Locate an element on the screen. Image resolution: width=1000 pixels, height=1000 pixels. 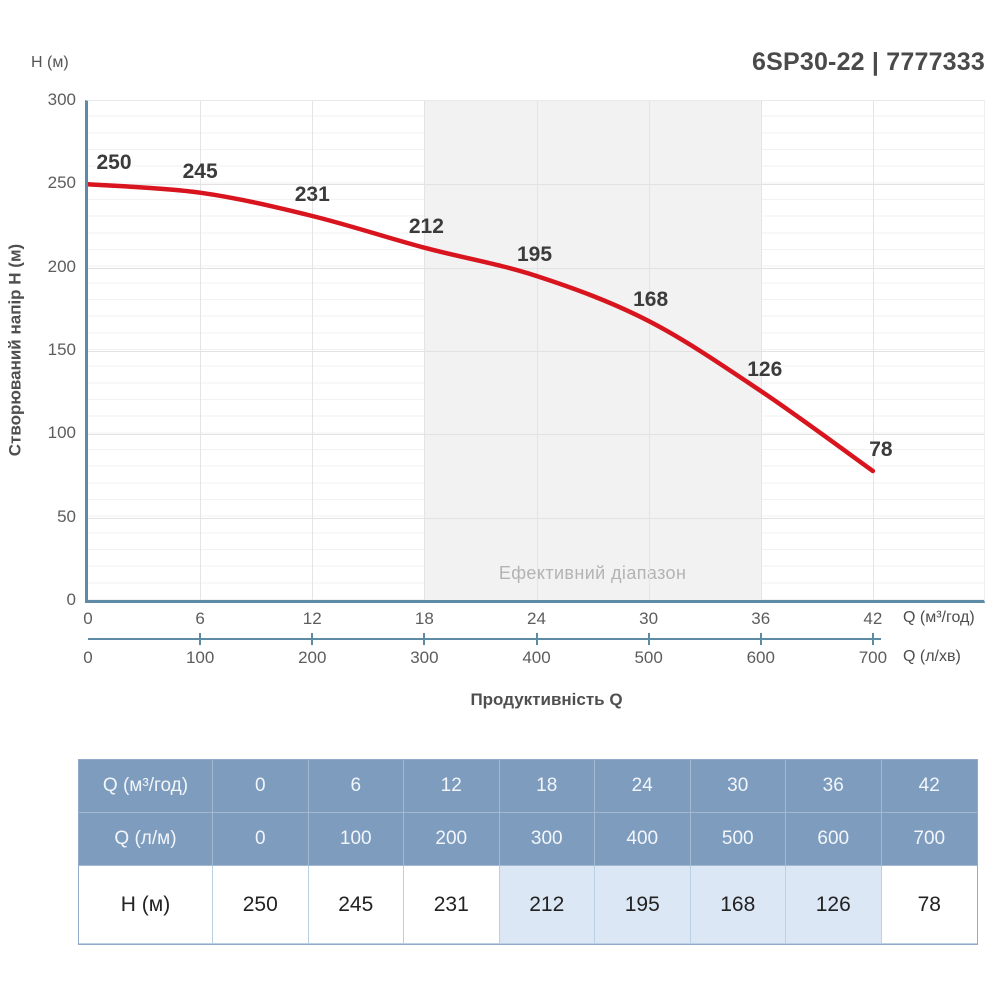
table-cell: 42 is located at coordinates (929, 786).